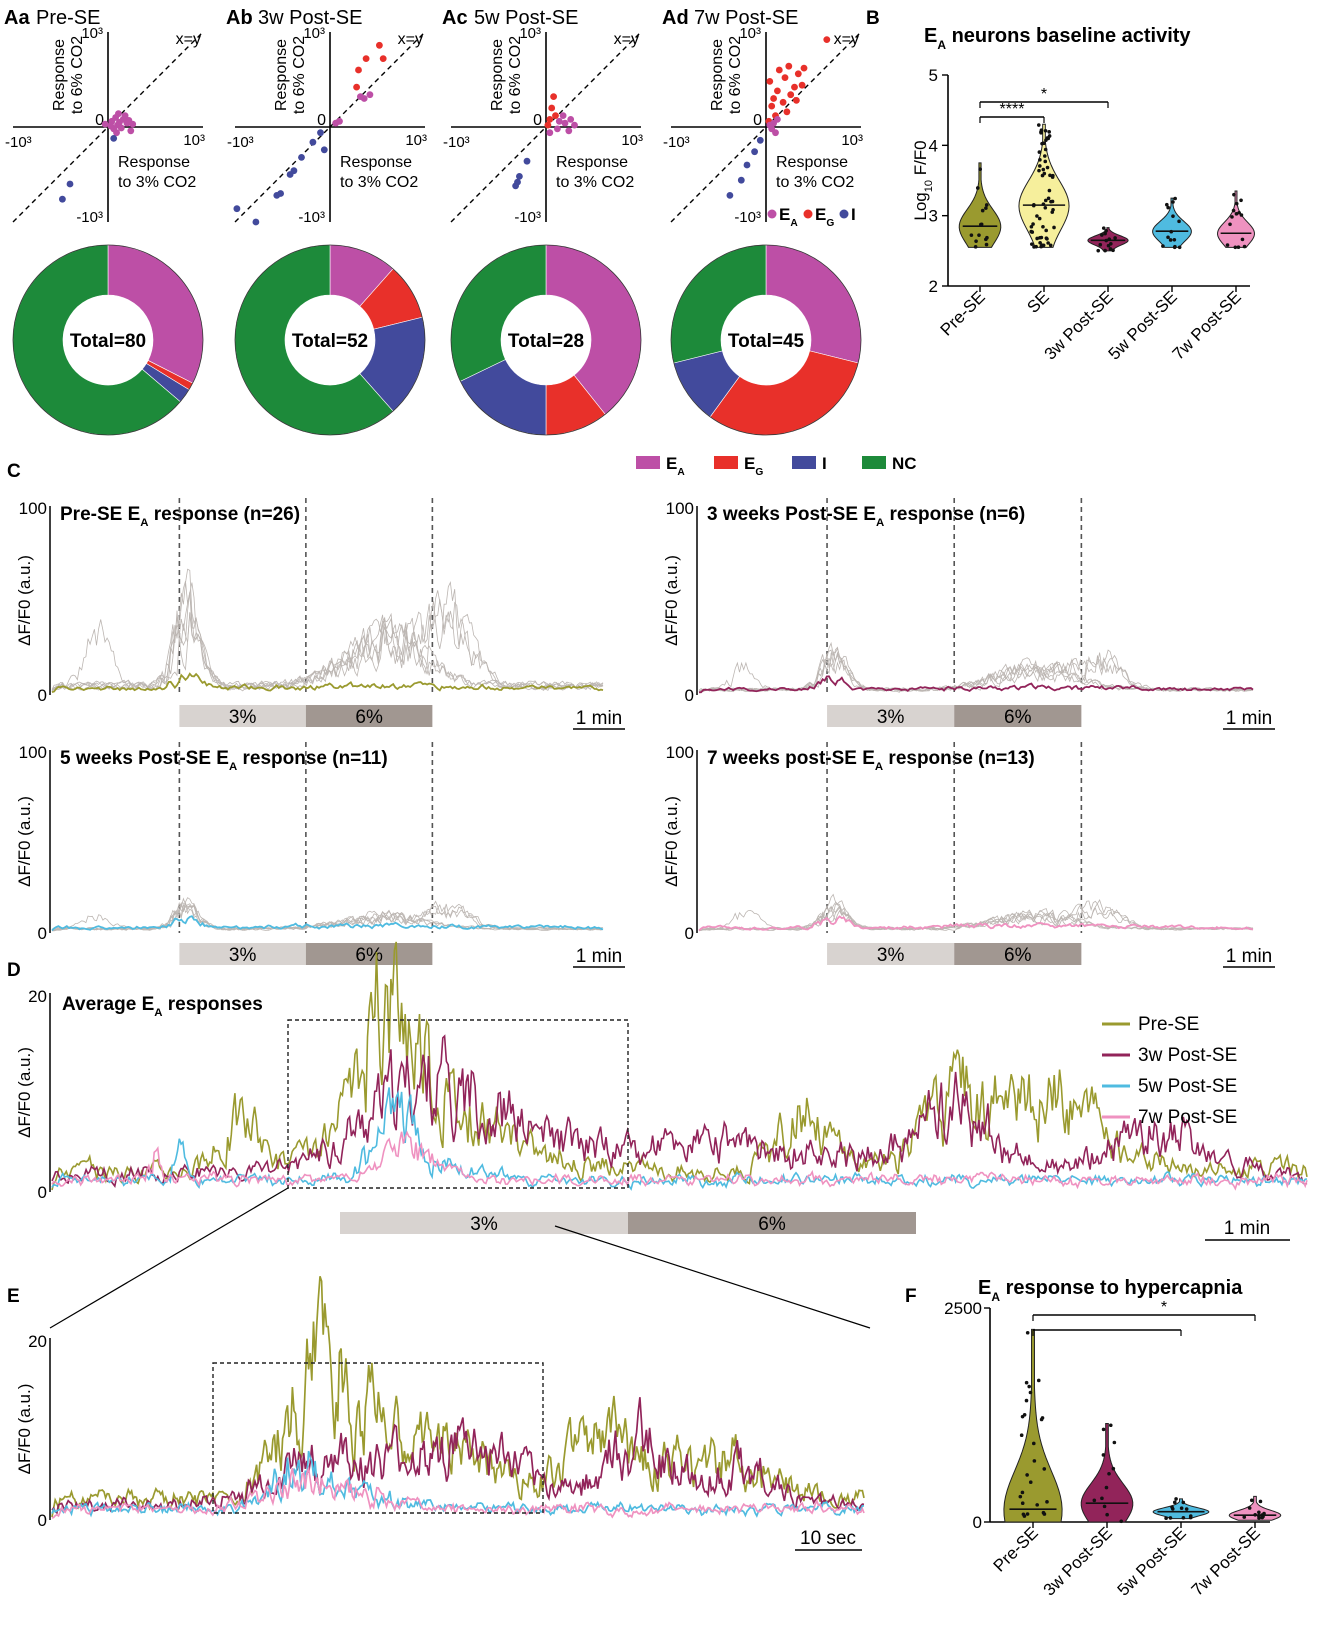 This screenshot has height=1637, width=1319. I want to click on F-y-tick-label: 0, so click(977, 1522).